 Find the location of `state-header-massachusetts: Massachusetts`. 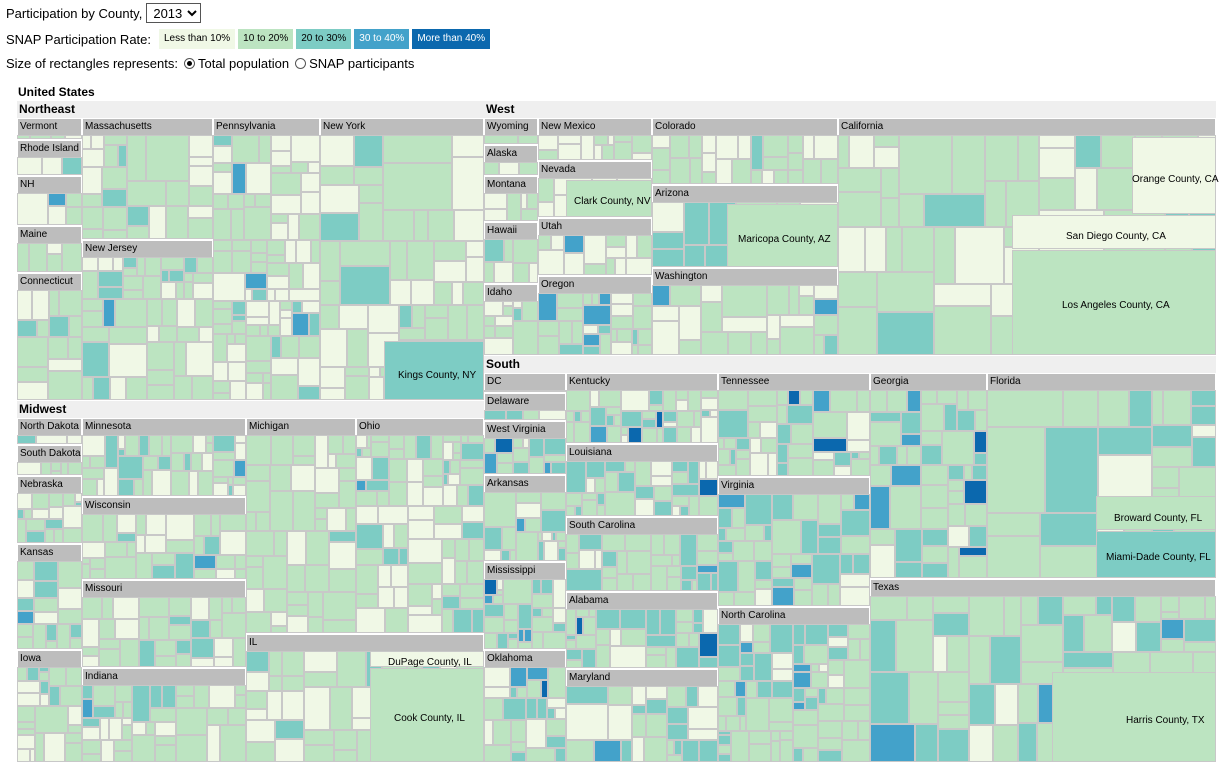

state-header-massachusetts: Massachusetts is located at coordinates (147, 126).